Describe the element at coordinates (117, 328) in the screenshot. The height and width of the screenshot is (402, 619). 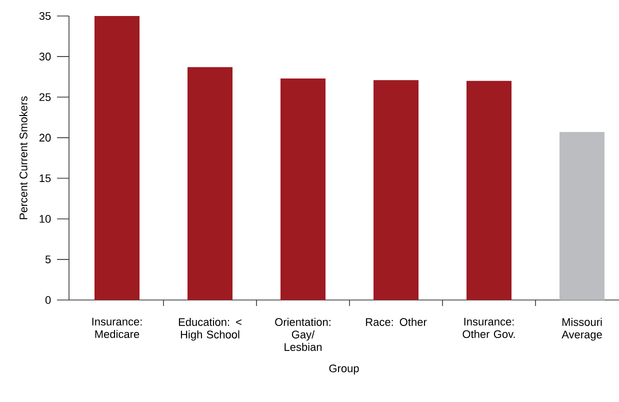
I see `x-tick-label: Insurance: Medicare` at that location.